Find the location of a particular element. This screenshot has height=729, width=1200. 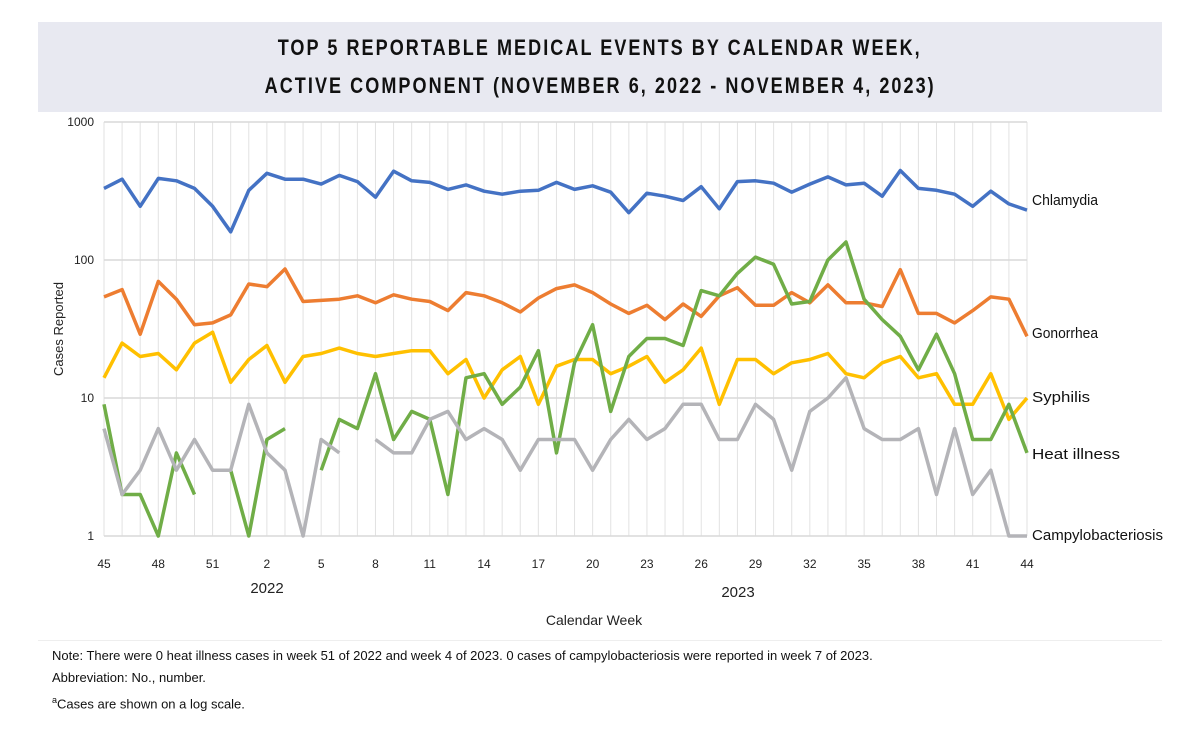

x-tick-label: 8 is located at coordinates (375, 564).